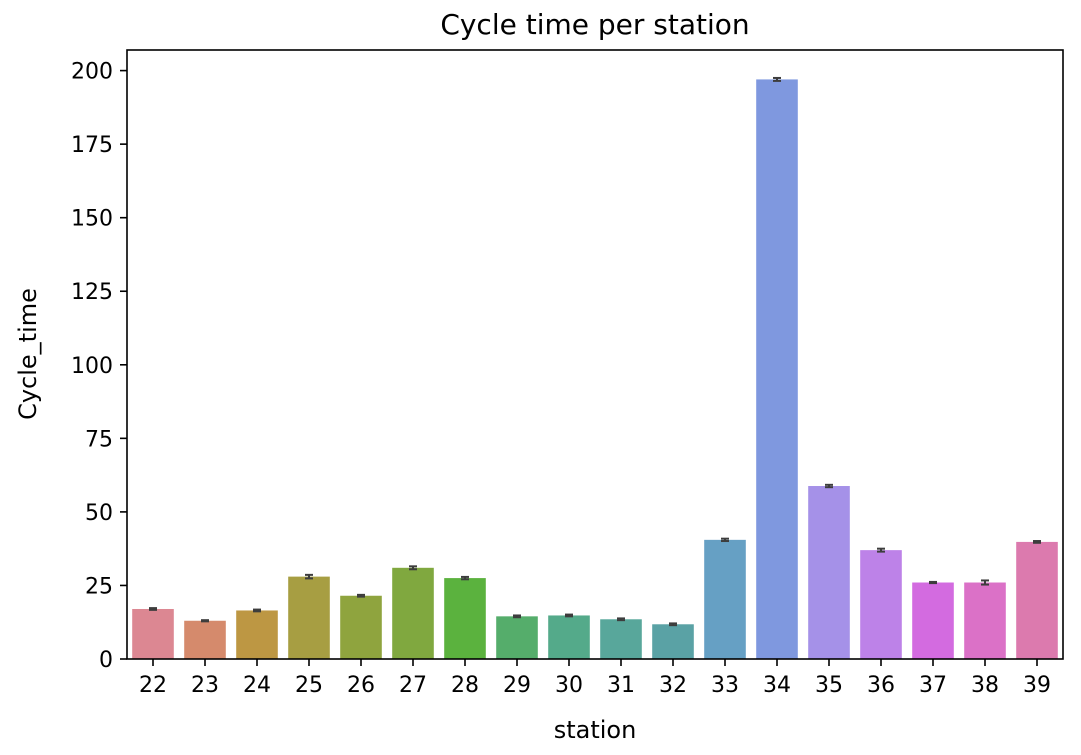 Image resolution: width=1081 pixels, height=755 pixels. I want to click on y-tick-label-0: 0, so click(106, 660).